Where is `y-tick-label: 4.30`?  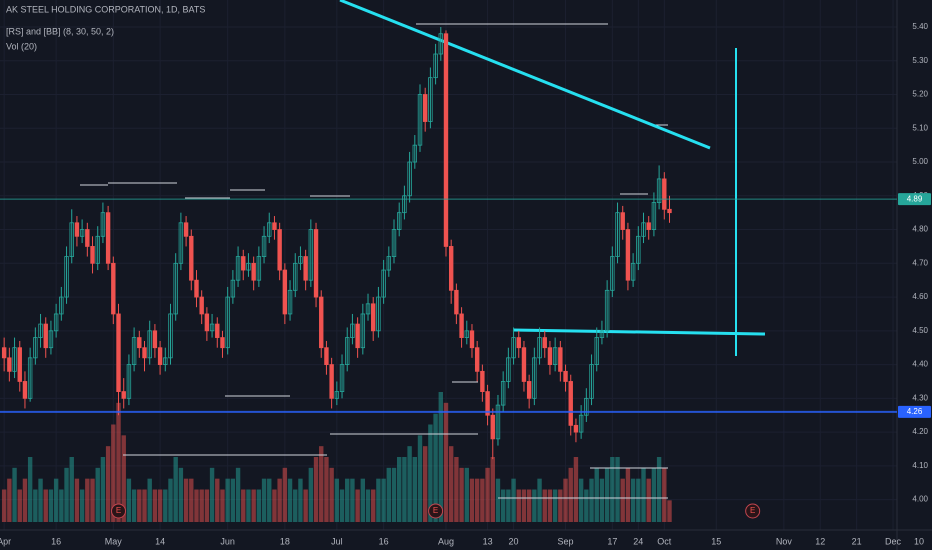
y-tick-label: 4.30 is located at coordinates (920, 397).